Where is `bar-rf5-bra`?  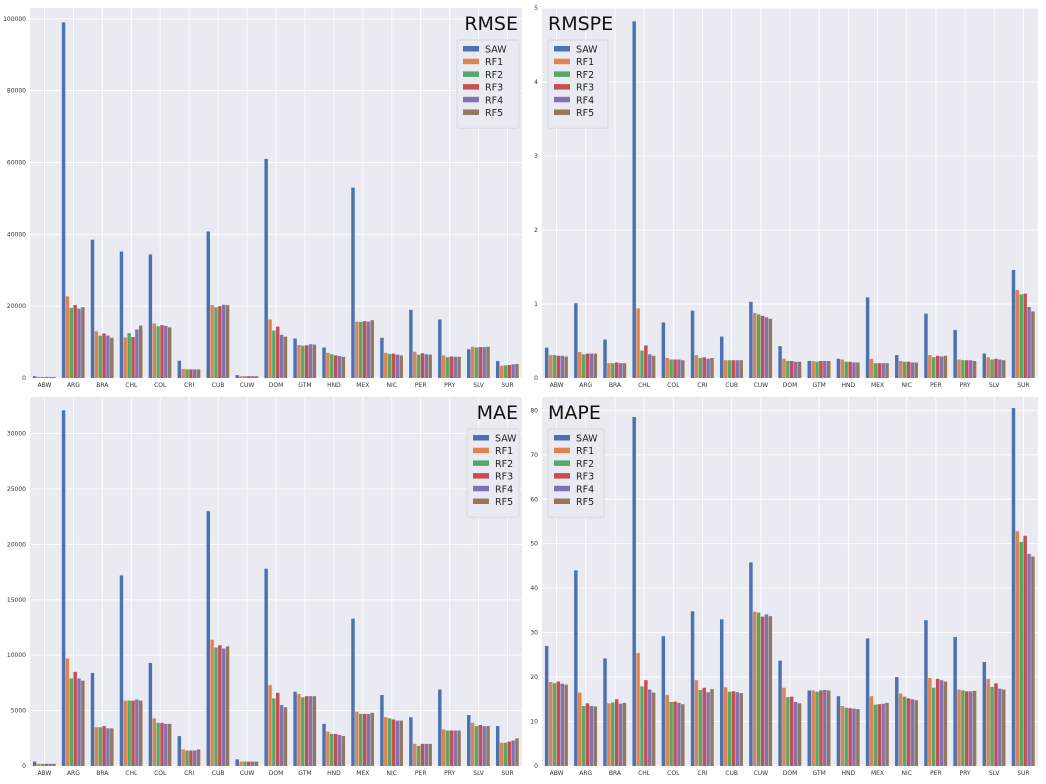 bar-rf5-bra is located at coordinates (624, 370).